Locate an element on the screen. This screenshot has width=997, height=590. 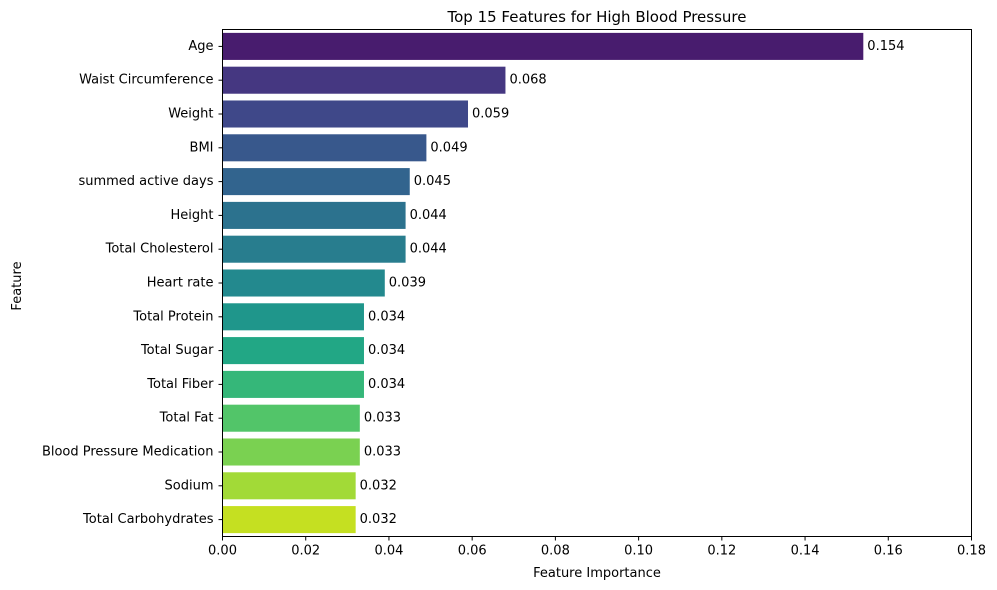
y-tick-label: BMI is located at coordinates (202, 147).